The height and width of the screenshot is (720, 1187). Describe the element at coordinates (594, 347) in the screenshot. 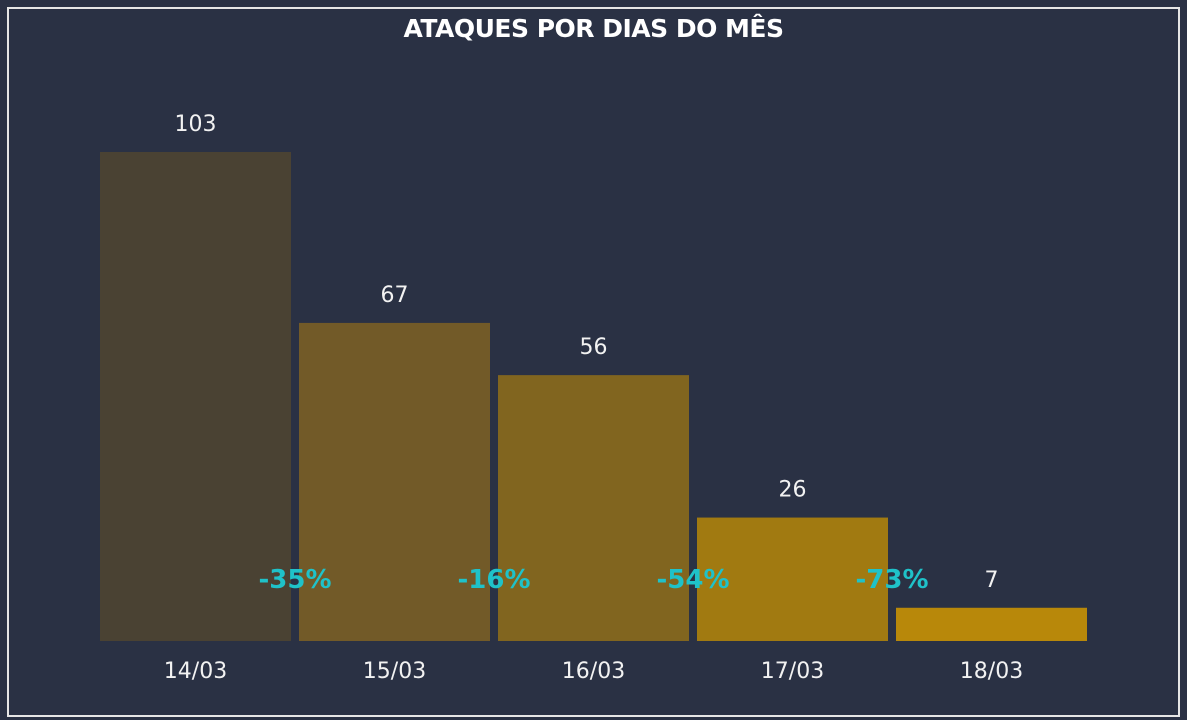

I see `data-label: 56` at that location.